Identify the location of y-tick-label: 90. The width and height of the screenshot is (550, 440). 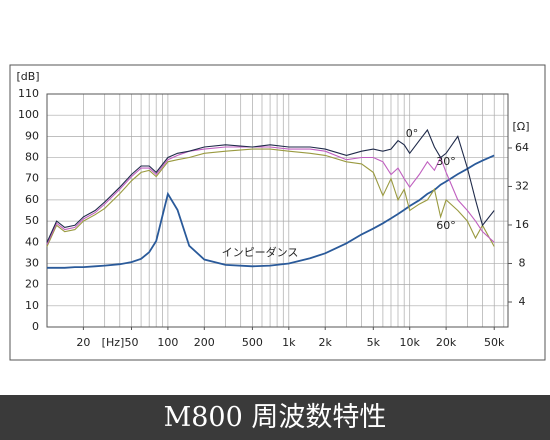
(32, 135).